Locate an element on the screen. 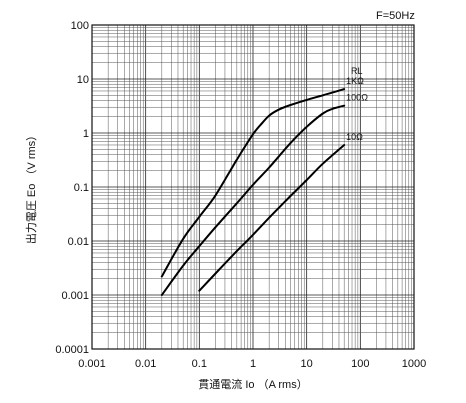 The image size is (466, 403). x-tick-label: 0.001 is located at coordinates (92, 364).